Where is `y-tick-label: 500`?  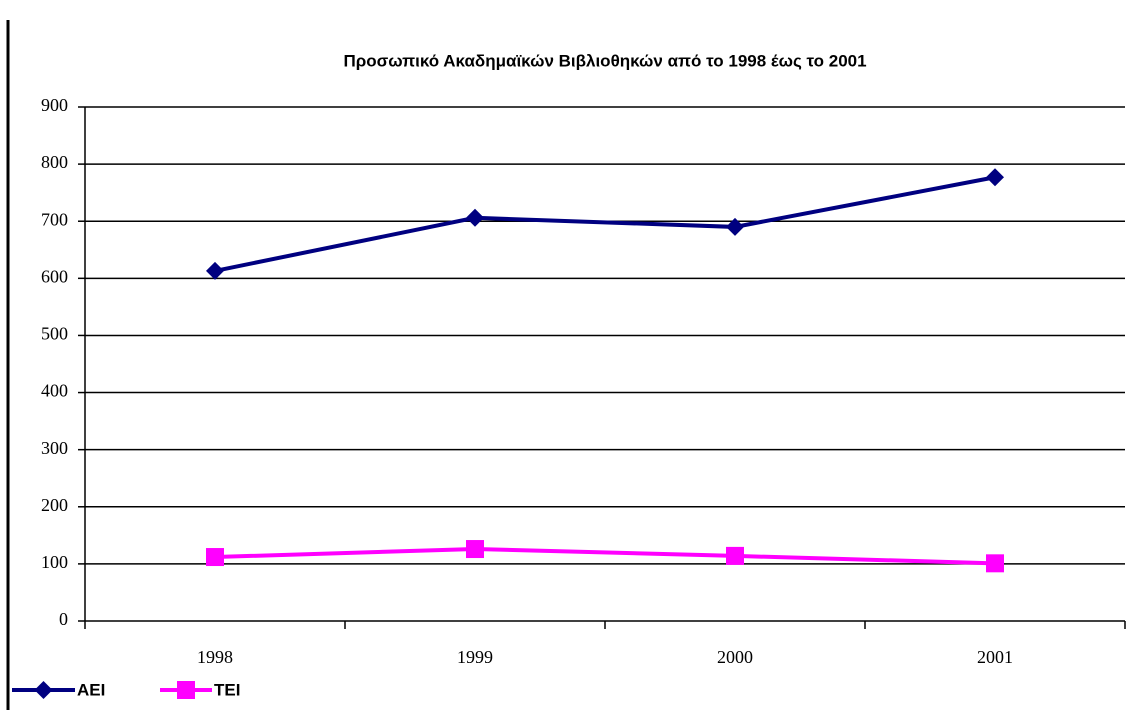 y-tick-label: 500 is located at coordinates (54, 334).